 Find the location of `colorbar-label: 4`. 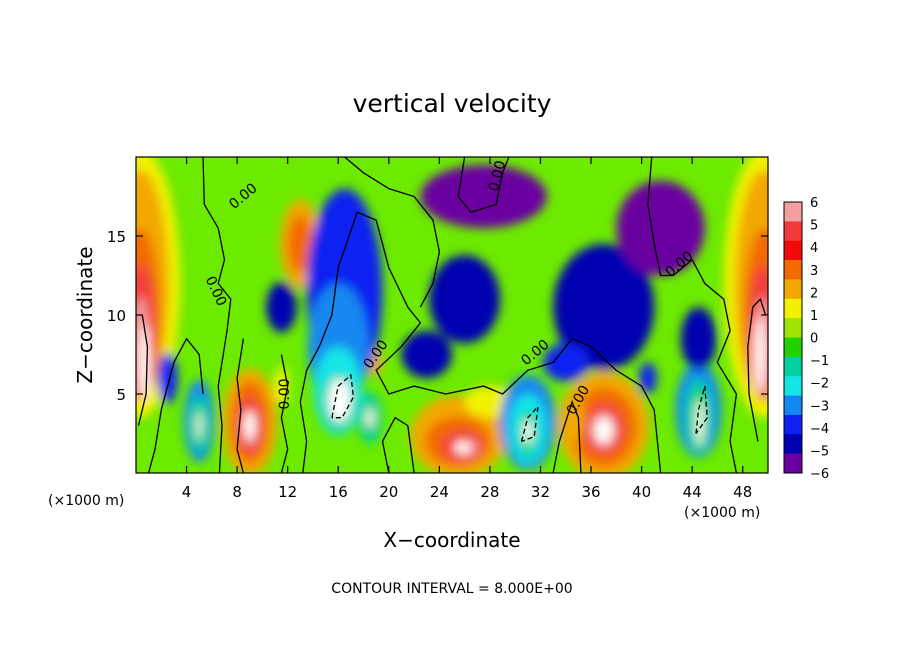

colorbar-label: 4 is located at coordinates (814, 248).